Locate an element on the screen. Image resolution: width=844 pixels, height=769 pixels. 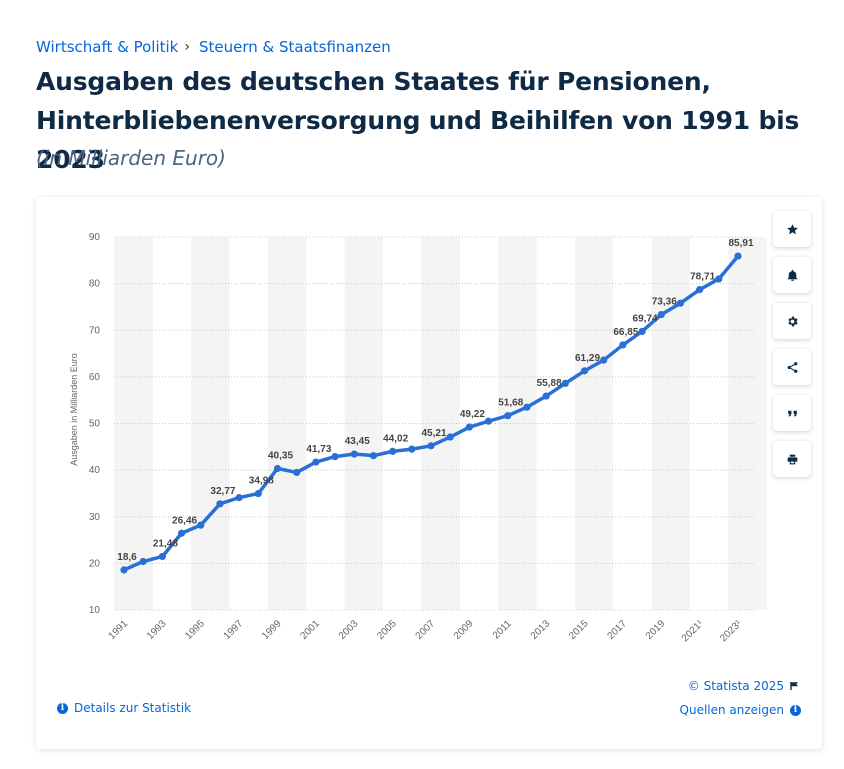
star-icon is located at coordinates (792, 228).